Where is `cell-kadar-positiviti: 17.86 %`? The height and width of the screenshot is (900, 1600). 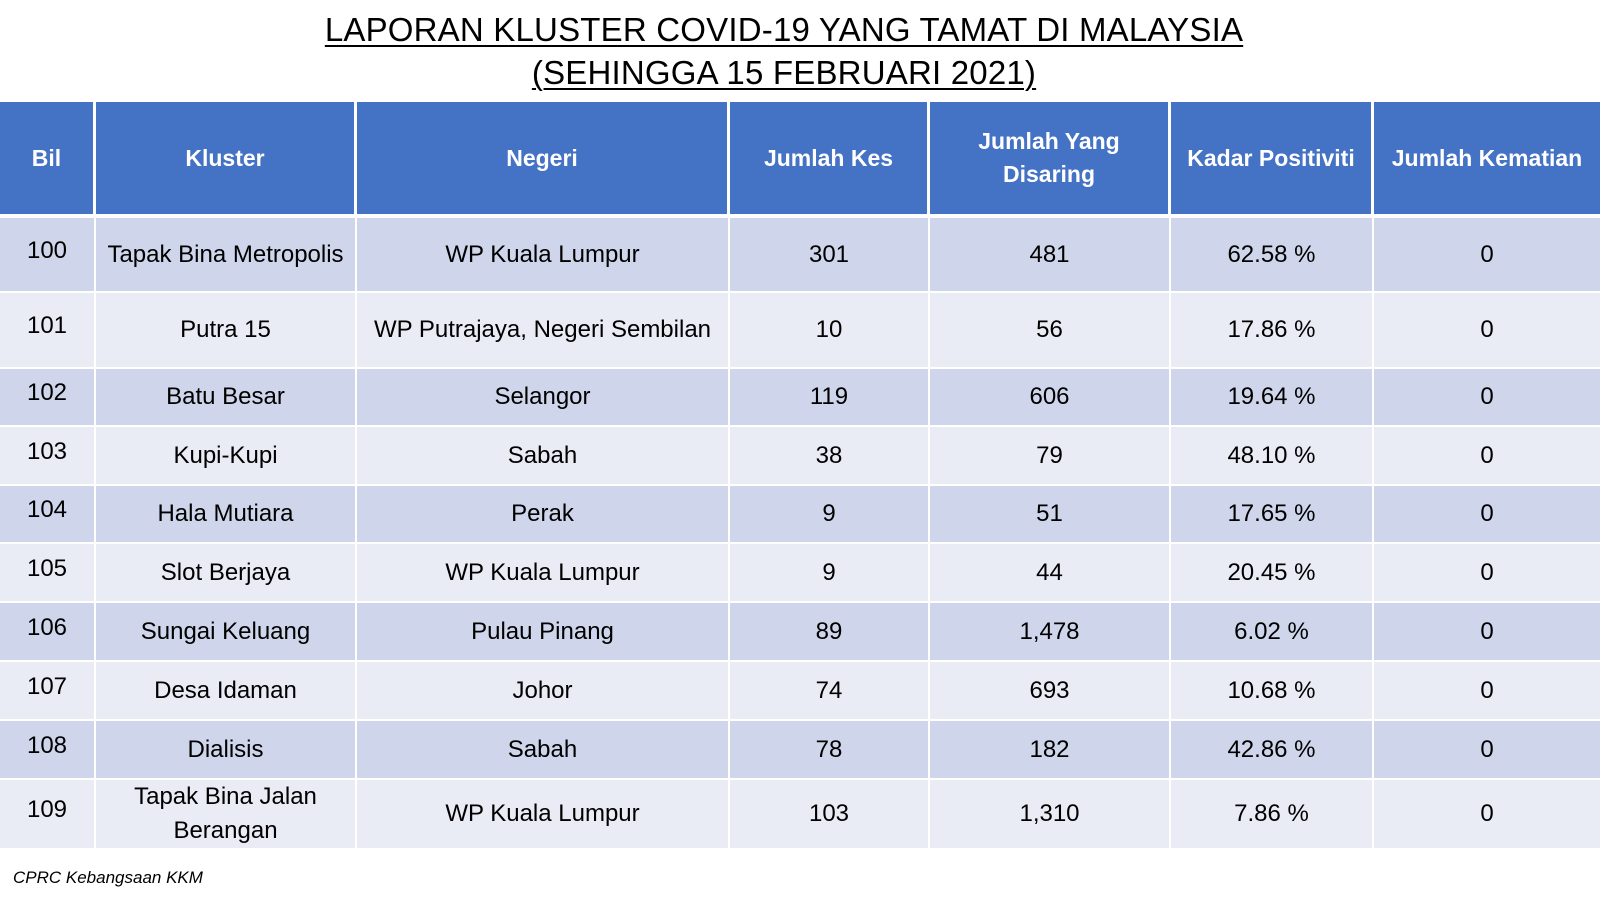
cell-kadar-positiviti: 17.86 % is located at coordinates (1272, 331).